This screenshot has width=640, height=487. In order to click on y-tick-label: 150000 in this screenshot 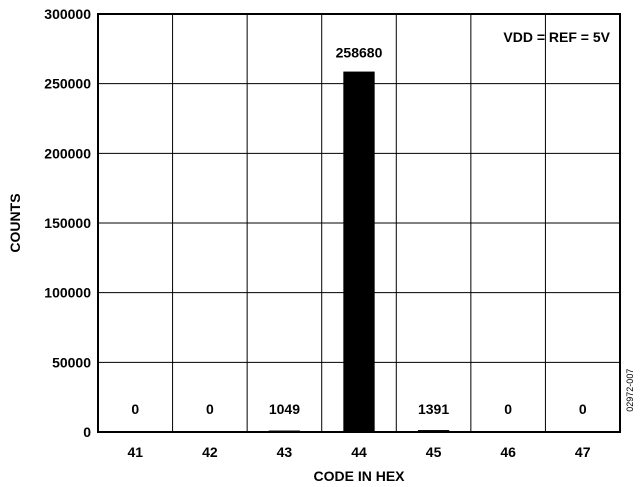, I will do `click(67, 223)`.